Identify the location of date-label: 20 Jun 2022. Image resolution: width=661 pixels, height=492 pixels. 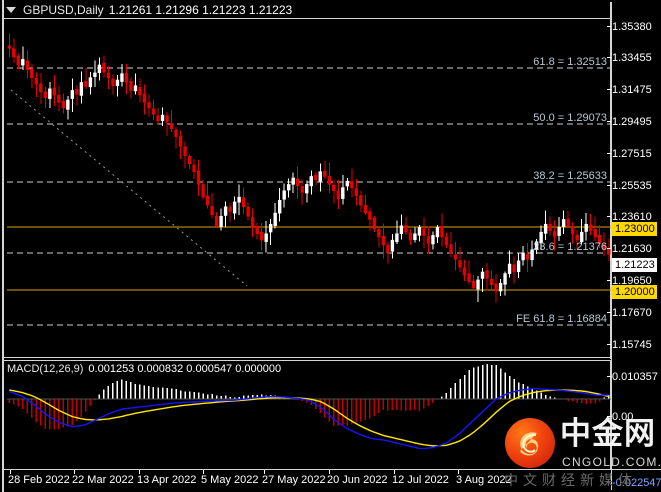
(357, 480).